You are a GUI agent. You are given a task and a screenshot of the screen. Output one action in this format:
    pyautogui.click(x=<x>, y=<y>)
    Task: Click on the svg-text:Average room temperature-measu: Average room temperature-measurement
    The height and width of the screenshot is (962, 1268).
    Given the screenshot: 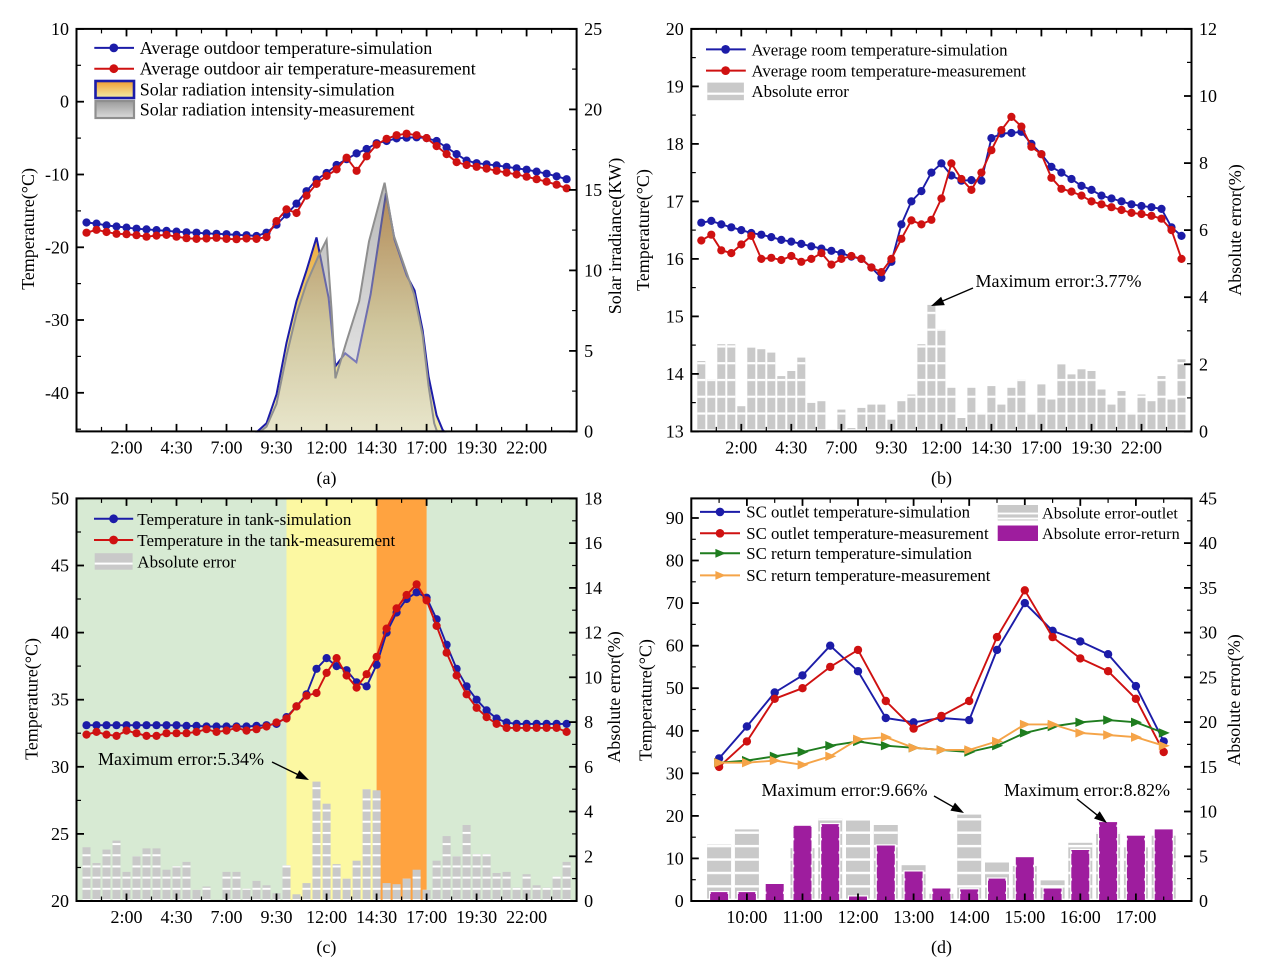 What is the action you would take?
    pyautogui.click(x=889, y=71)
    